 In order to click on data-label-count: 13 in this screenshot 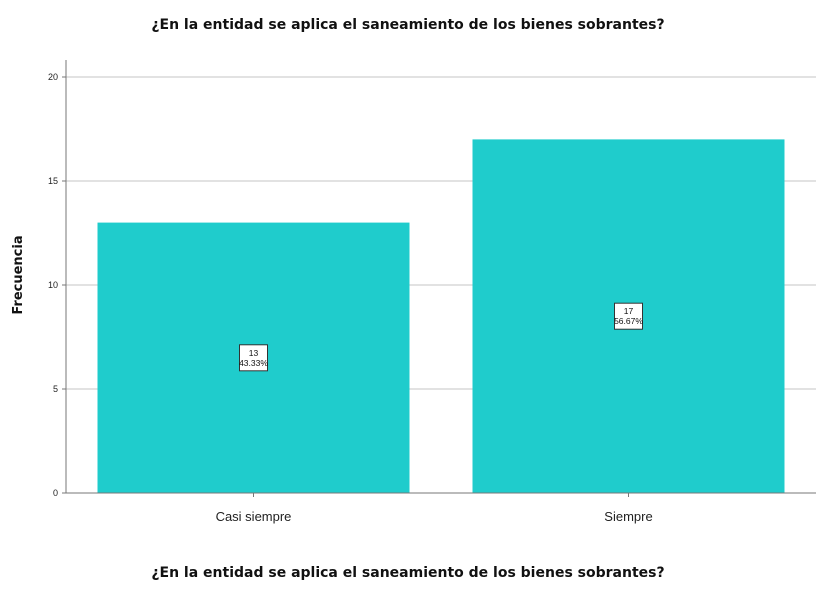, I will do `click(254, 353)`.